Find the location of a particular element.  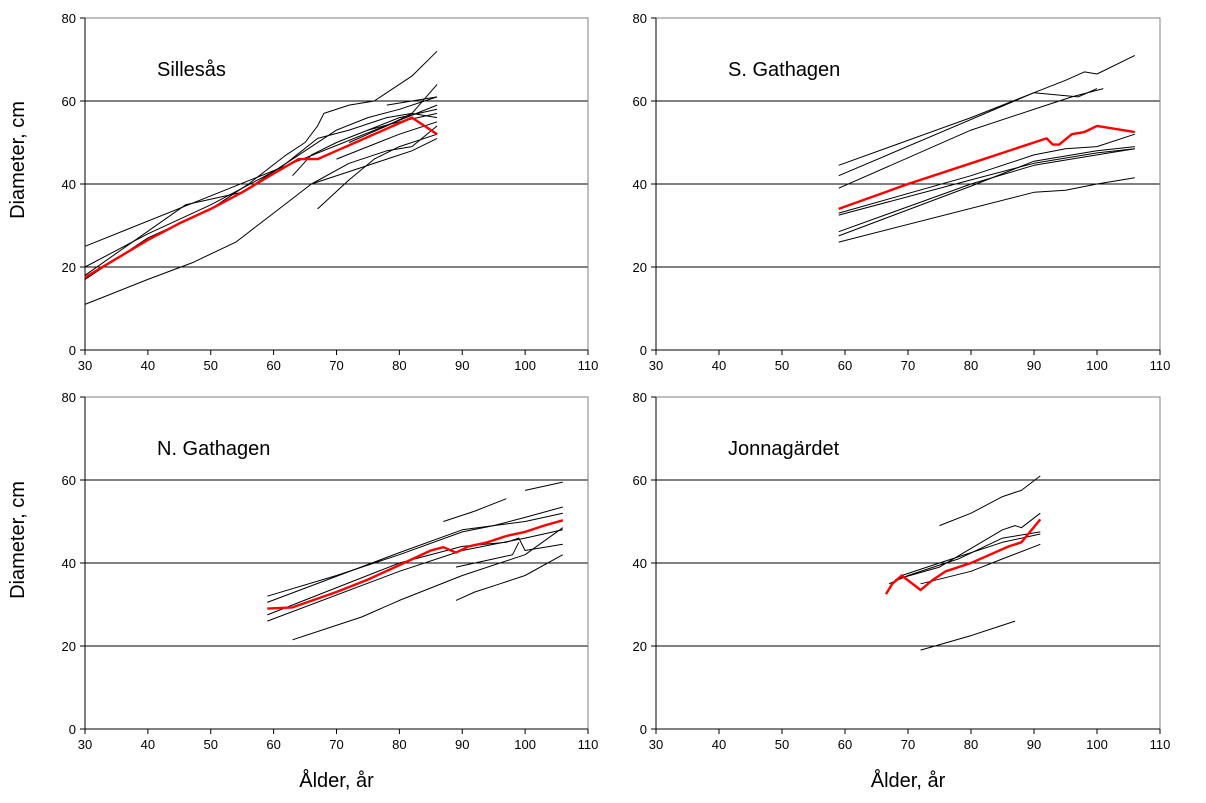

panel-title: S. Gathagen is located at coordinates (784, 70).